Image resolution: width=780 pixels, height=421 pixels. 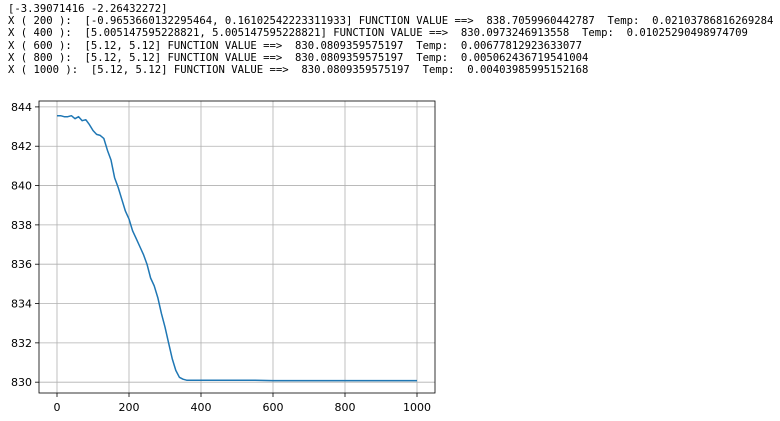 What do you see at coordinates (21, 186) in the screenshot?
I see `y-tick-label: 840` at bounding box center [21, 186].